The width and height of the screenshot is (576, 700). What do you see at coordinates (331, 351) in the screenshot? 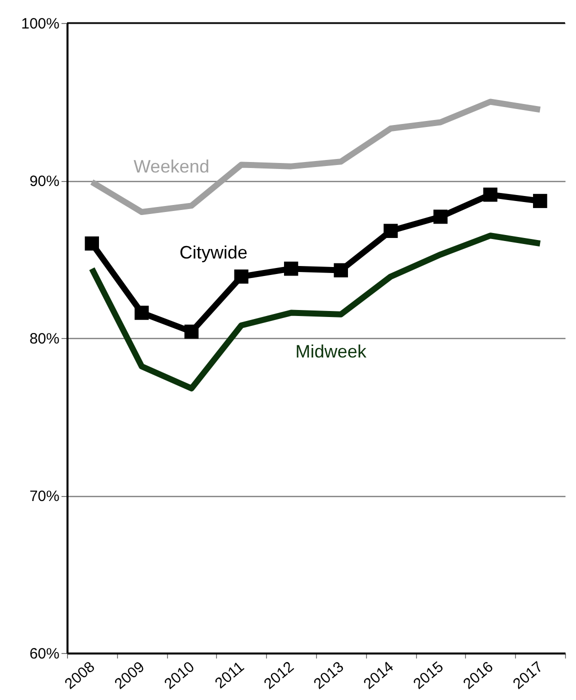
I see `series-label: Midweek` at bounding box center [331, 351].